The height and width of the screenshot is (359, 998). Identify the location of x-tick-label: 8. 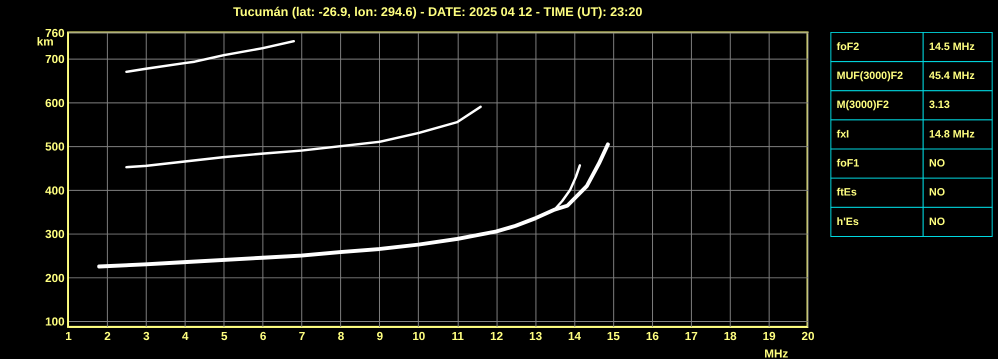
(341, 336).